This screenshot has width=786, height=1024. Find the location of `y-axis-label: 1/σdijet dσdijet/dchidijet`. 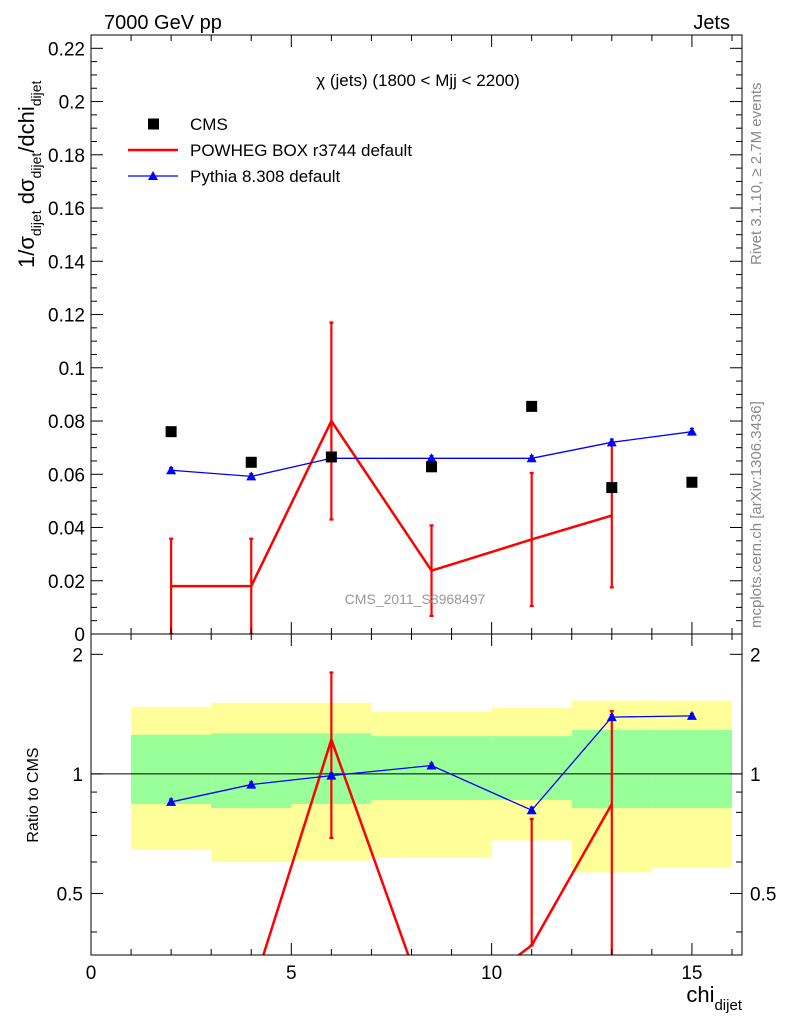

y-axis-label: 1/σdijet dσdijet/dchidijet is located at coordinates (29, 174).